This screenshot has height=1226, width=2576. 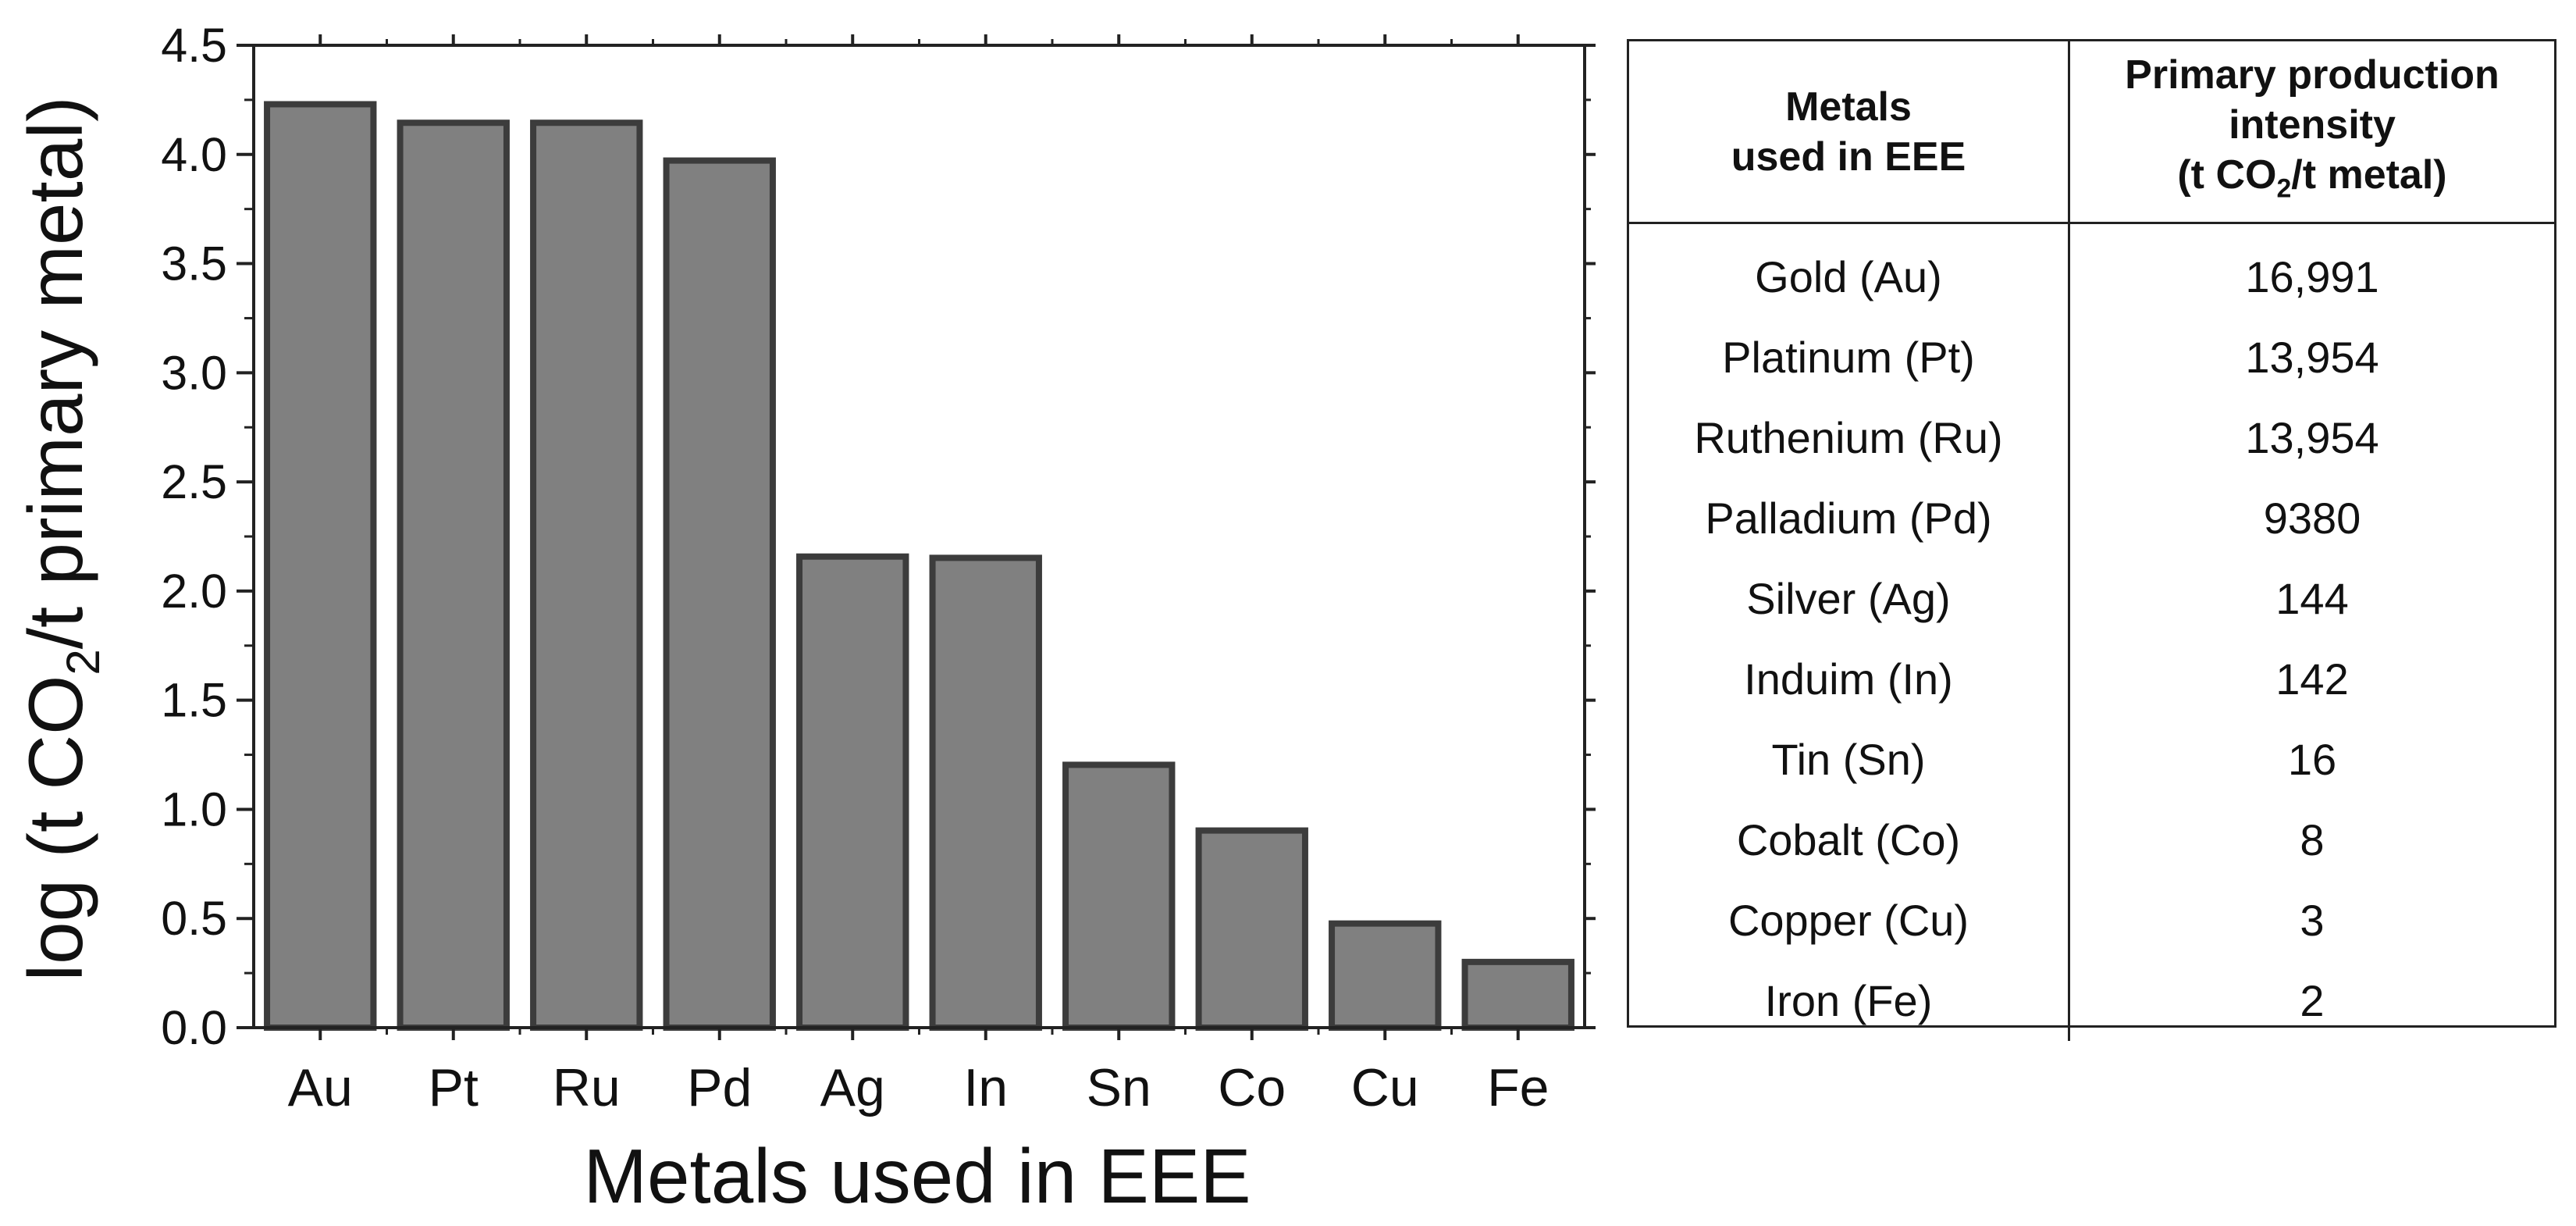 What do you see at coordinates (194, 373) in the screenshot?
I see `y-tick-label: 3.0` at bounding box center [194, 373].